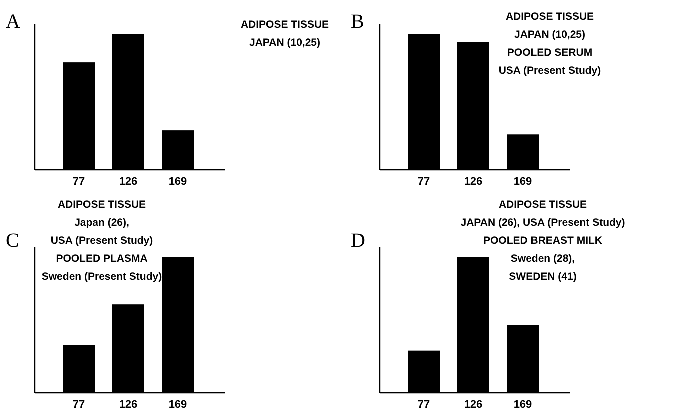 Image resolution: width=685 pixels, height=412 pixels. I want to click on chart-title: A, so click(13, 22).